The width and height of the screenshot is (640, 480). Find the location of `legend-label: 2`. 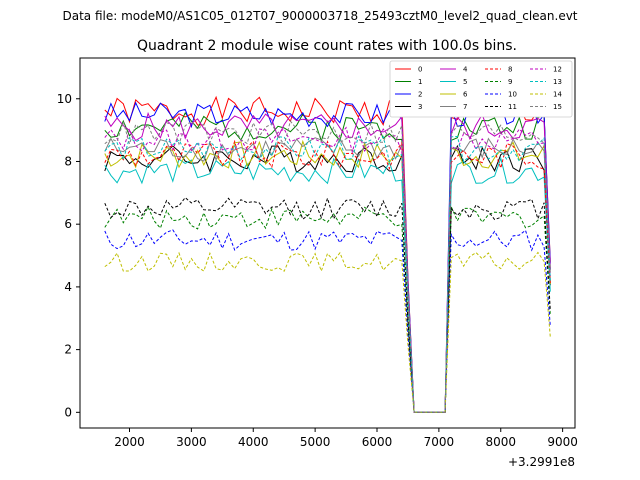

legend-label: 2 is located at coordinates (420, 95).